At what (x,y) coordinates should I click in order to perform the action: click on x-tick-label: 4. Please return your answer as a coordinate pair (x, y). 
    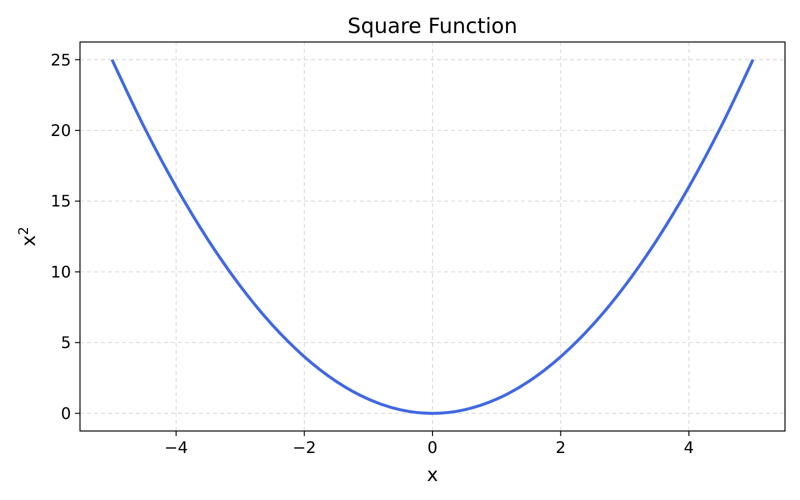
    Looking at the image, I should click on (689, 447).